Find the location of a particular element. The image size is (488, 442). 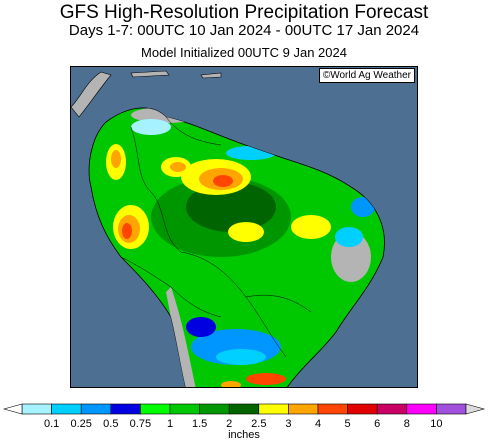

scale-tick-label: 3 is located at coordinates (288, 424).